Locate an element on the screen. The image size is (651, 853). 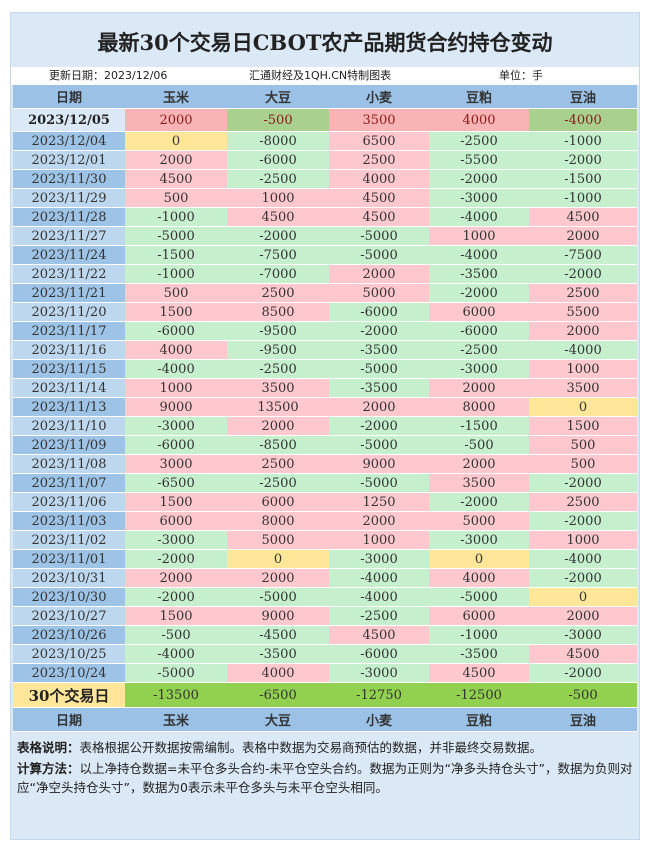
note-label: 计算方法： is located at coordinates (48, 768).